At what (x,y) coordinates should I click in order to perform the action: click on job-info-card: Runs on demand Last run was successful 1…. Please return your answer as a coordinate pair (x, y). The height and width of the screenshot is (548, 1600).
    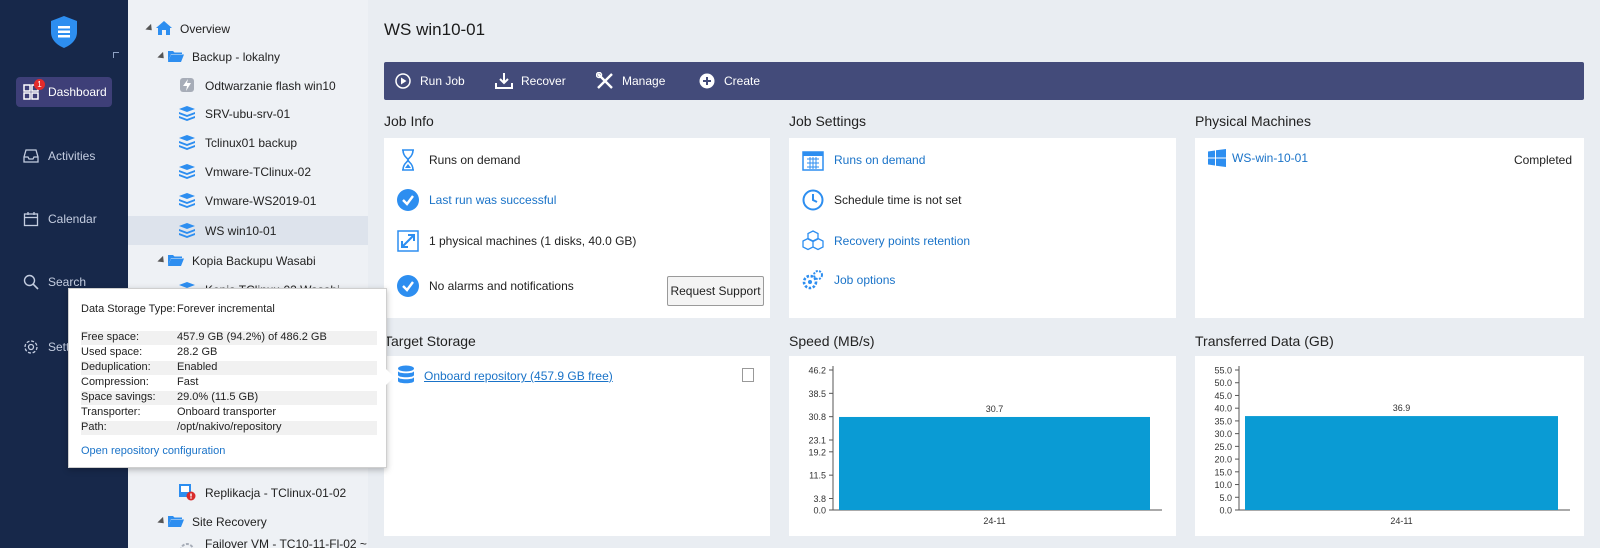
    Looking at the image, I should click on (577, 228).